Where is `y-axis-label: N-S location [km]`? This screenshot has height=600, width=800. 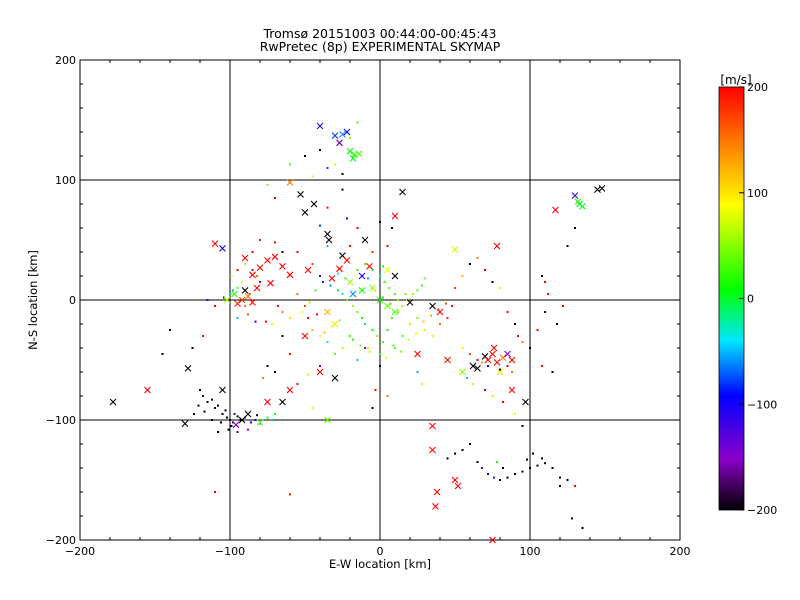 y-axis-label: N-S location [km] is located at coordinates (33, 300).